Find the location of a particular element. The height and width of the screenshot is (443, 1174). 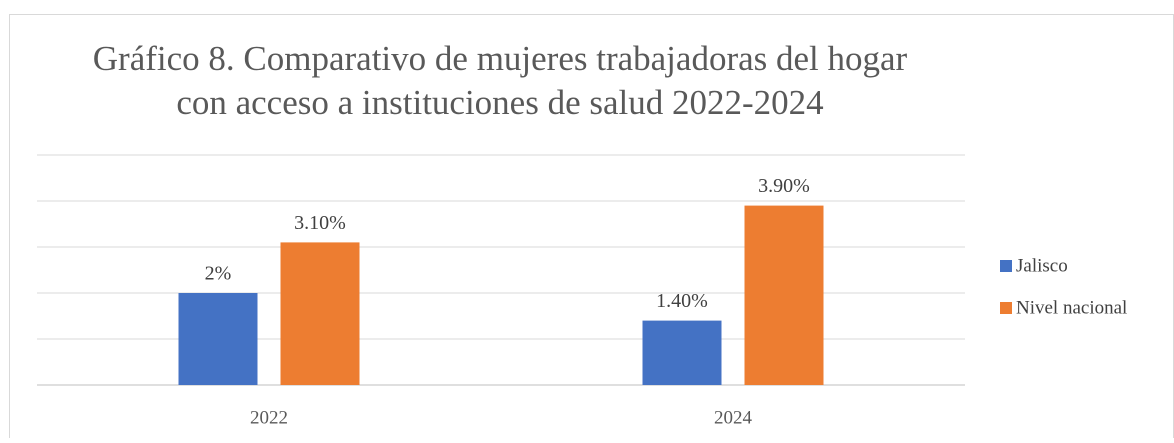

data-label: 3.10% is located at coordinates (320, 223).